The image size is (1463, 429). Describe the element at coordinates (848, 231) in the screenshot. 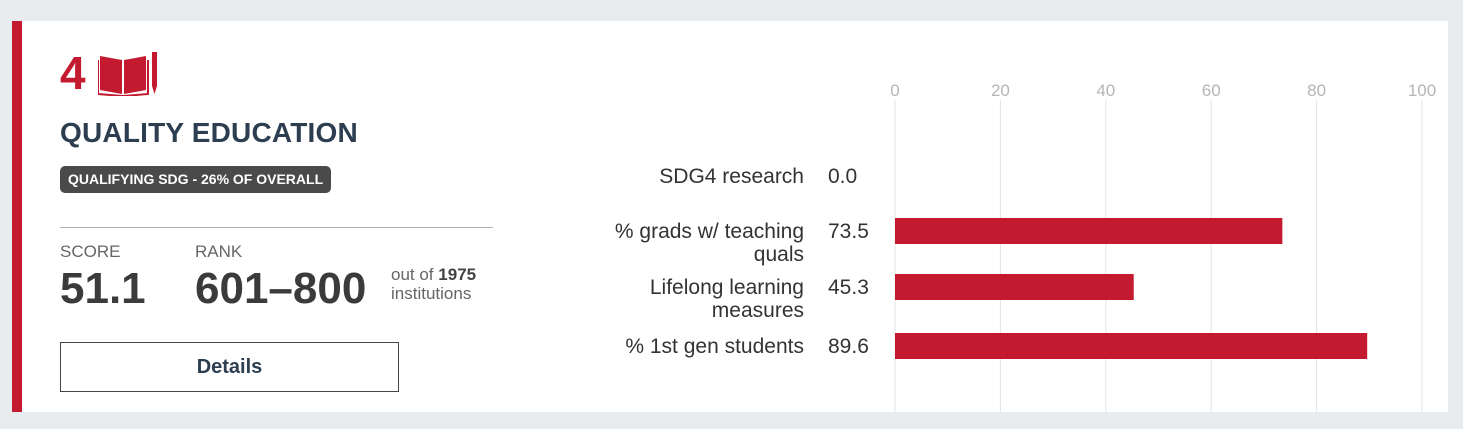

I see `value-label: 73.5` at that location.